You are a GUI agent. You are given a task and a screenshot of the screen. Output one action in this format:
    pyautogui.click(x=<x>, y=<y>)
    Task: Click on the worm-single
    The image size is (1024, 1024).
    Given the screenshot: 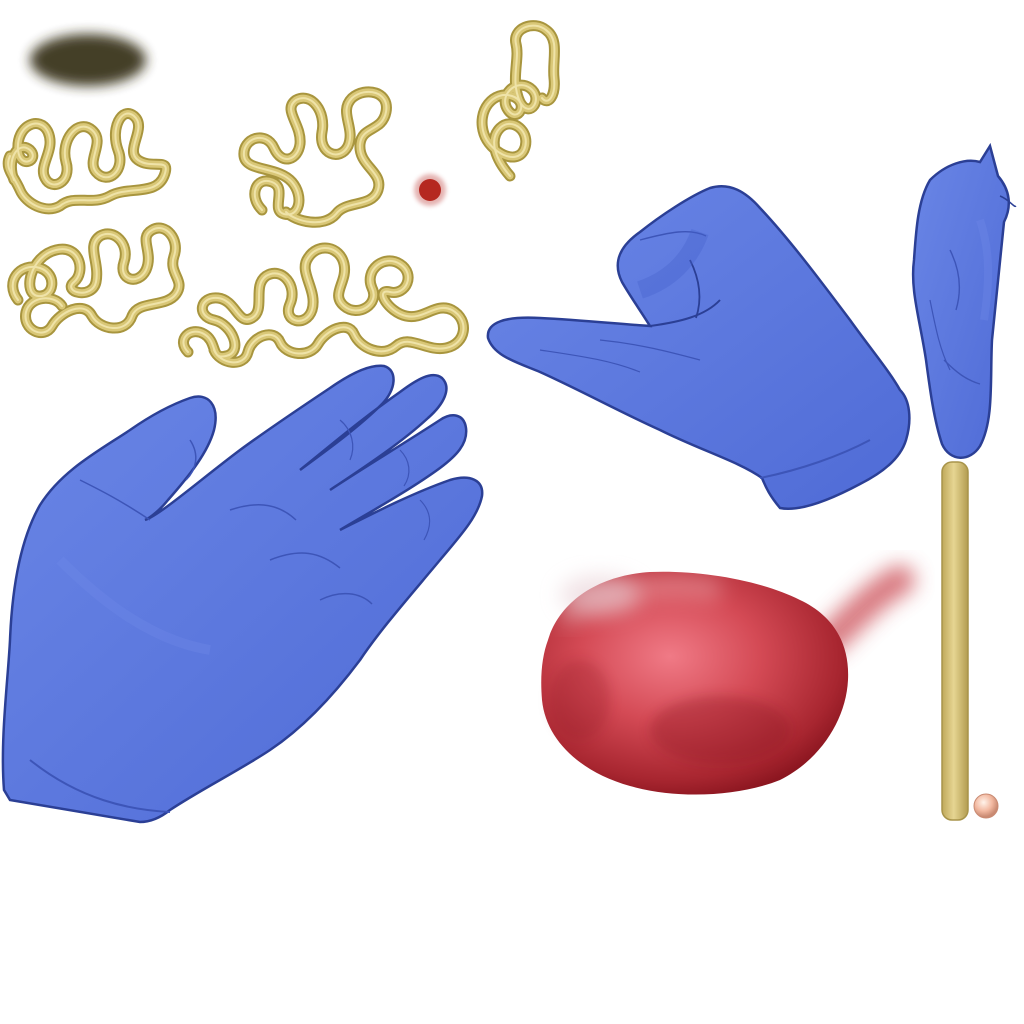 What is the action you would take?
    pyautogui.click(x=518, y=101)
    